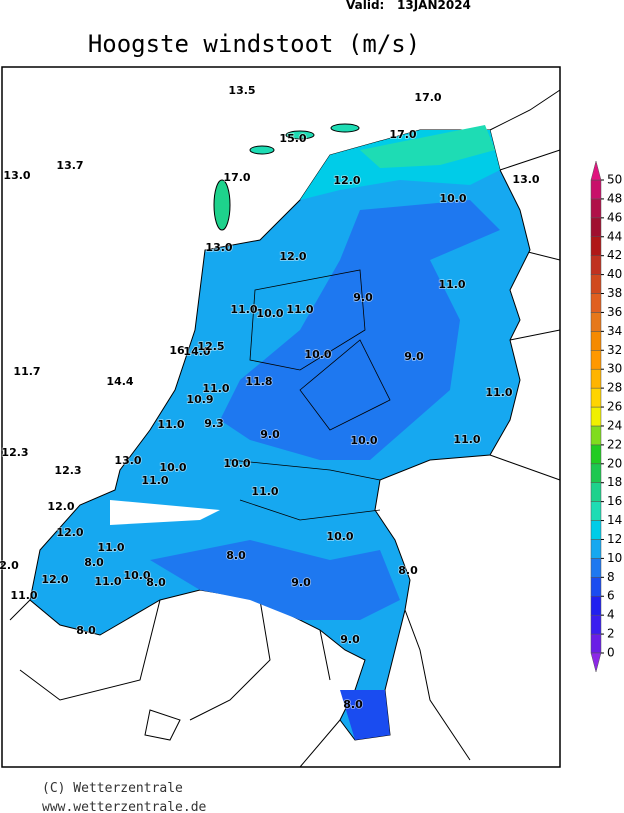  Describe the element at coordinates (614, 331) in the screenshot. I see `colorbar-tick-label: 34` at that location.